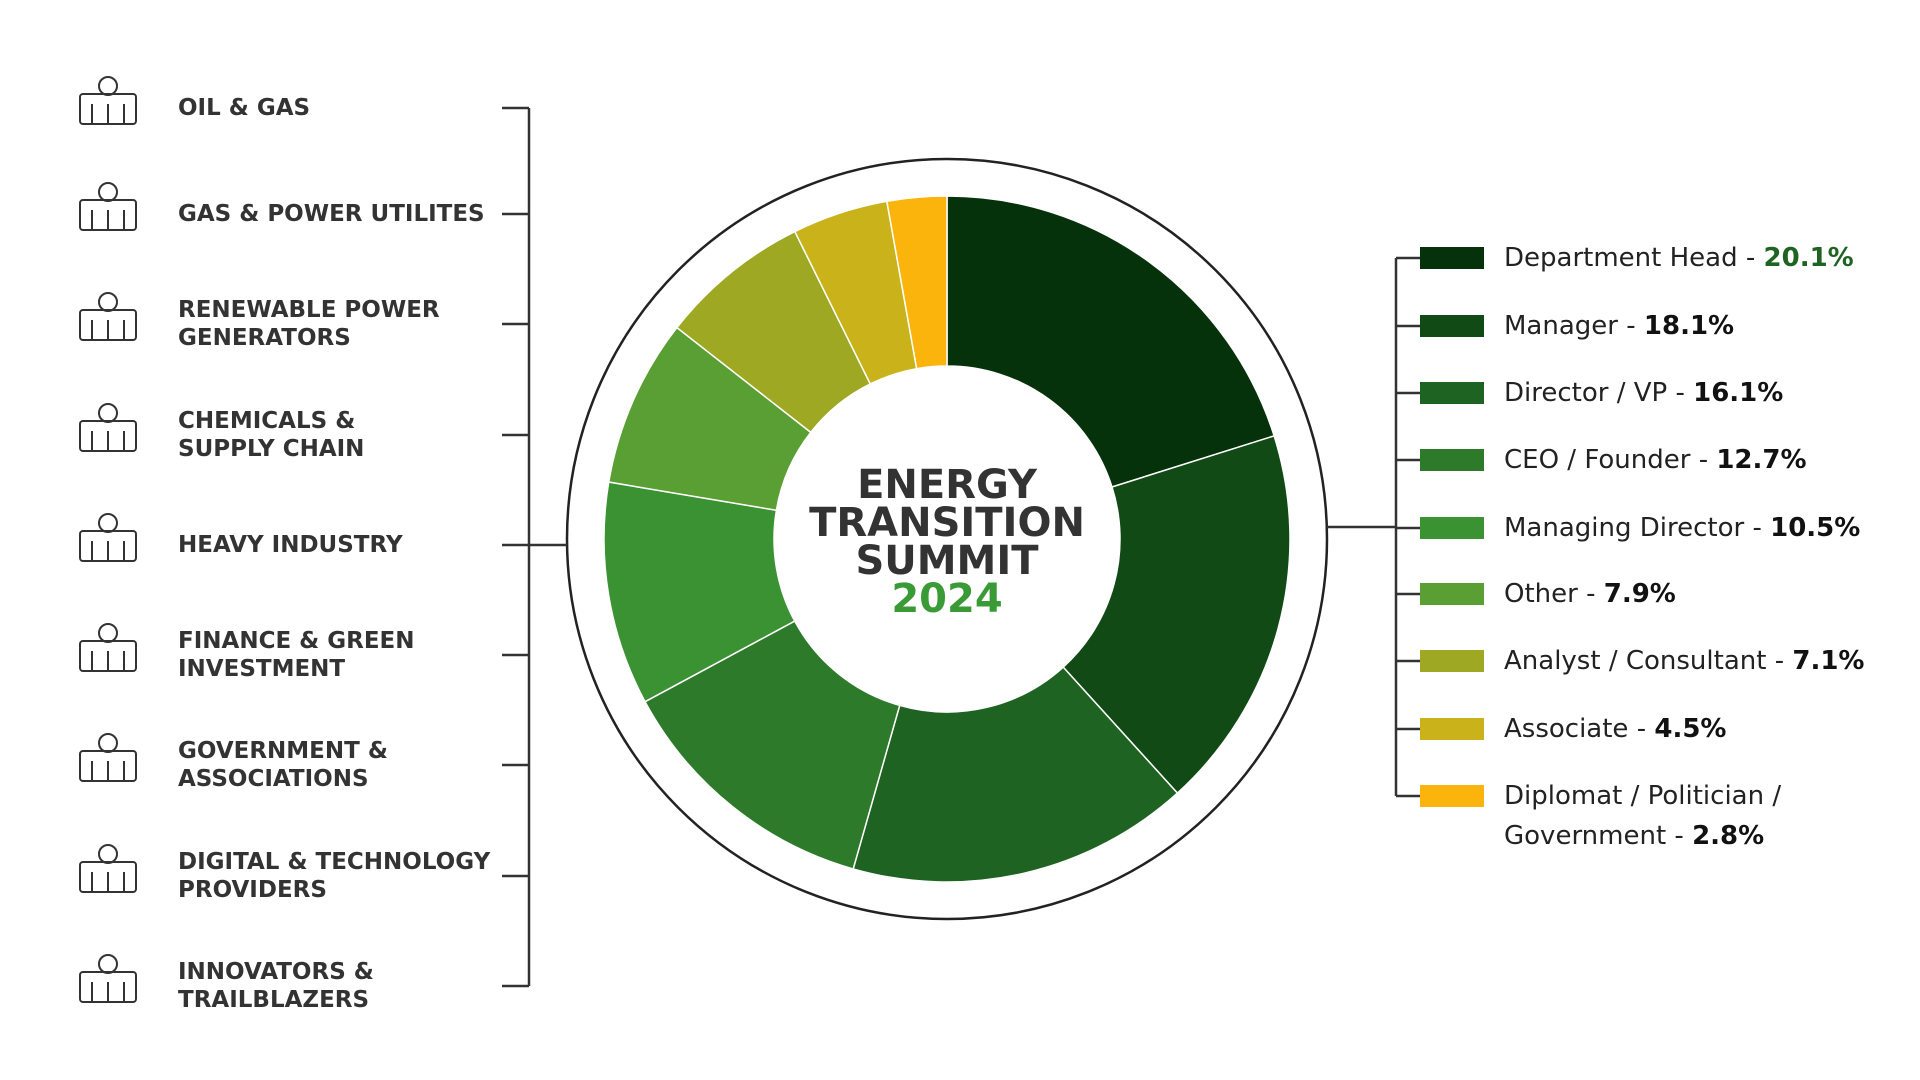 Image resolution: width=1920 pixels, height=1080 pixels. What do you see at coordinates (1815, 528) in the screenshot?
I see `legend-value: 10.5%` at bounding box center [1815, 528].